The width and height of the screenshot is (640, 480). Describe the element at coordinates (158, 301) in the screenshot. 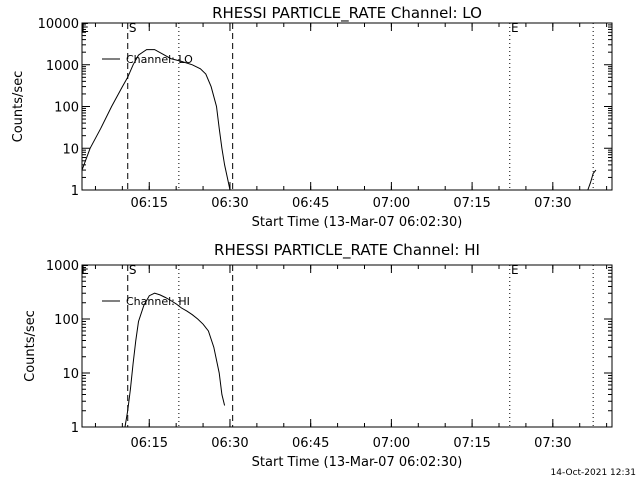

I see `legend-entry: Channel: HI` at that location.